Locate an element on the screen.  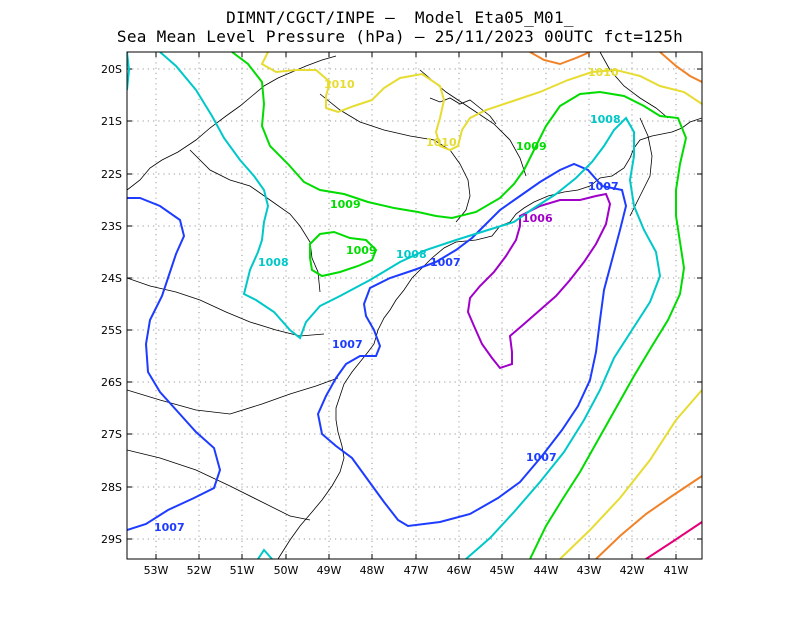
lon-label: 43W is located at coordinates (589, 570).